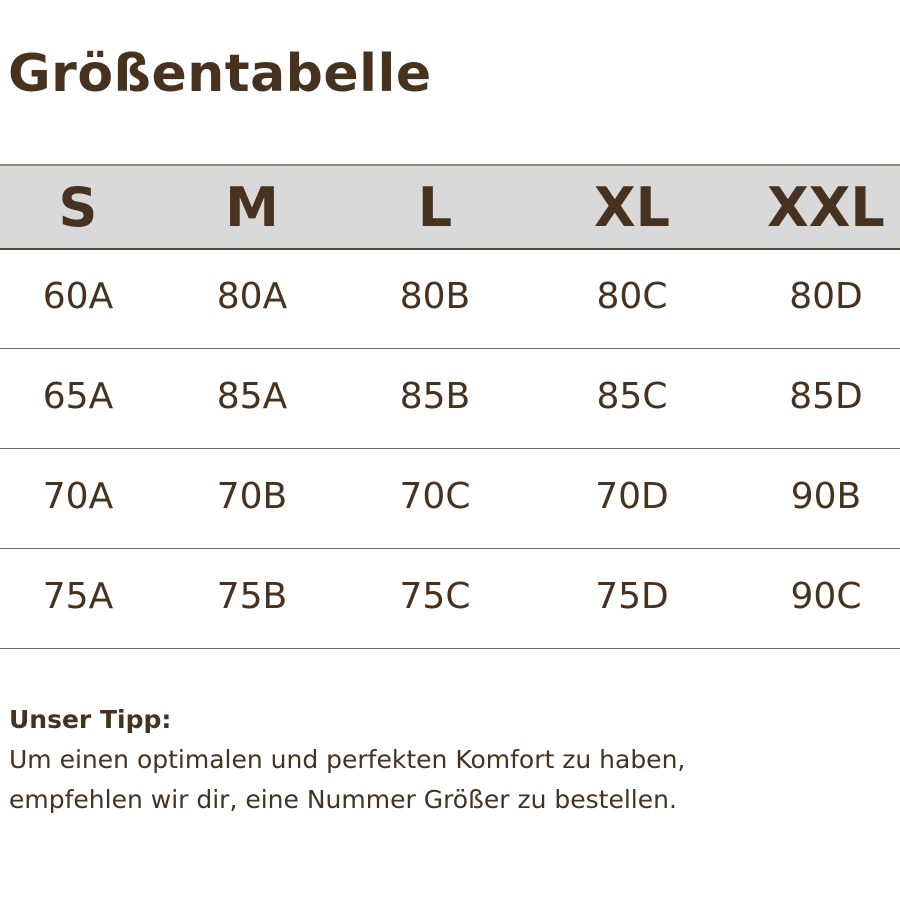 Image resolution: width=900 pixels, height=900 pixels. I want to click on table-cell: 85B, so click(435, 396).